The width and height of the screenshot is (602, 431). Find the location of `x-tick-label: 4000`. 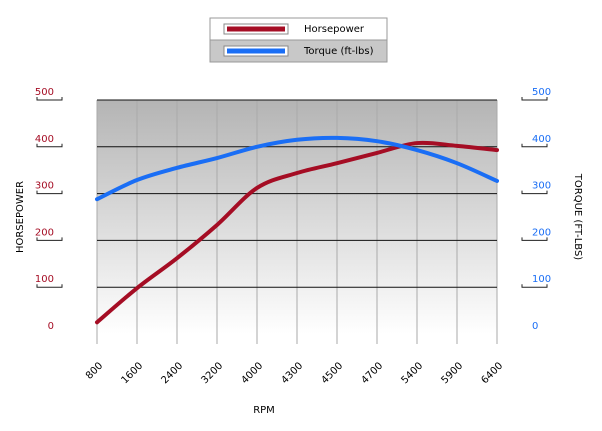

x-tick-label: 4000 is located at coordinates (252, 373).